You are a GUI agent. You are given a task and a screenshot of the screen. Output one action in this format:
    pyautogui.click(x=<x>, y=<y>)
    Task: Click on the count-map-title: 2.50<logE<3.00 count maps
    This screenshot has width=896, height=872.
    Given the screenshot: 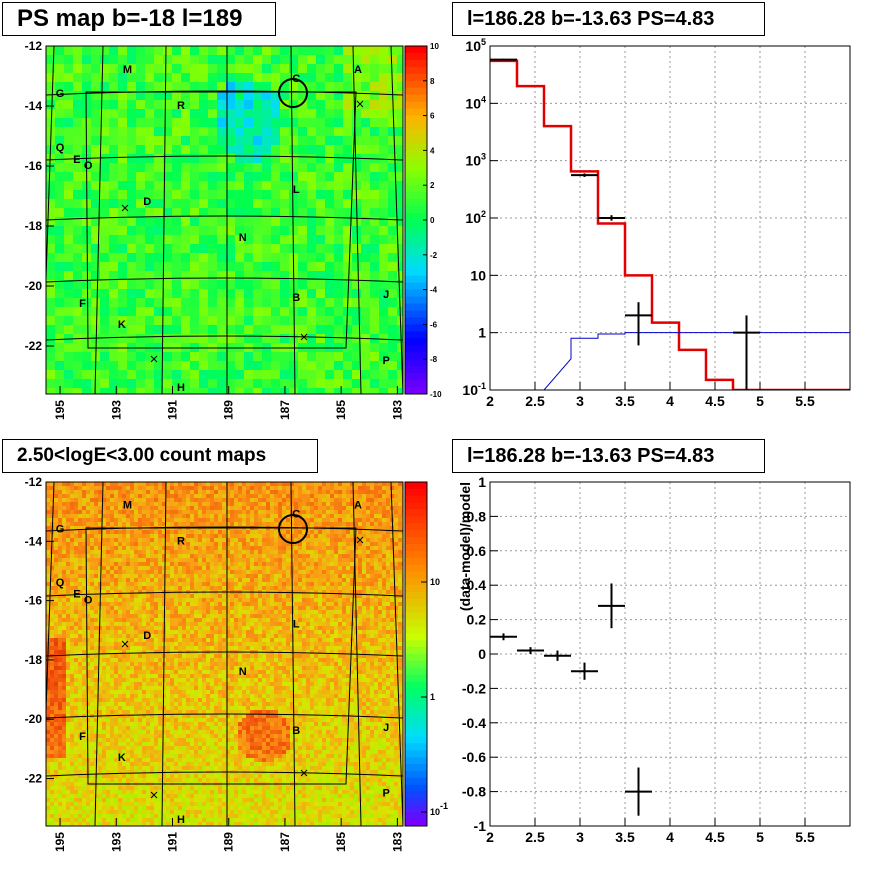 What is the action you would take?
    pyautogui.click(x=160, y=456)
    